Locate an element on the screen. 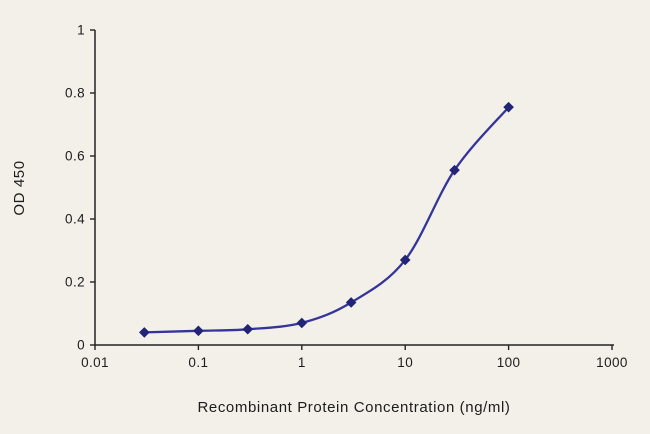 This screenshot has width=650, height=434. x-tick-label: 10 is located at coordinates (405, 362).